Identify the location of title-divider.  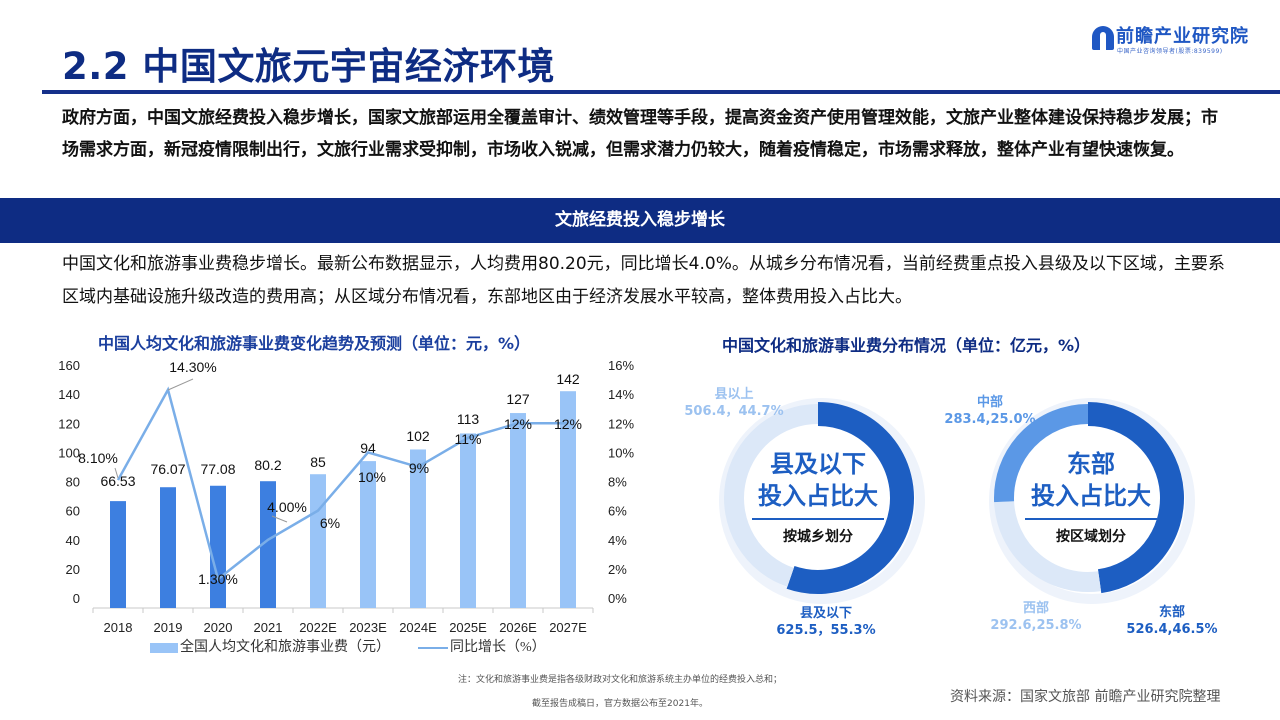
(661, 92).